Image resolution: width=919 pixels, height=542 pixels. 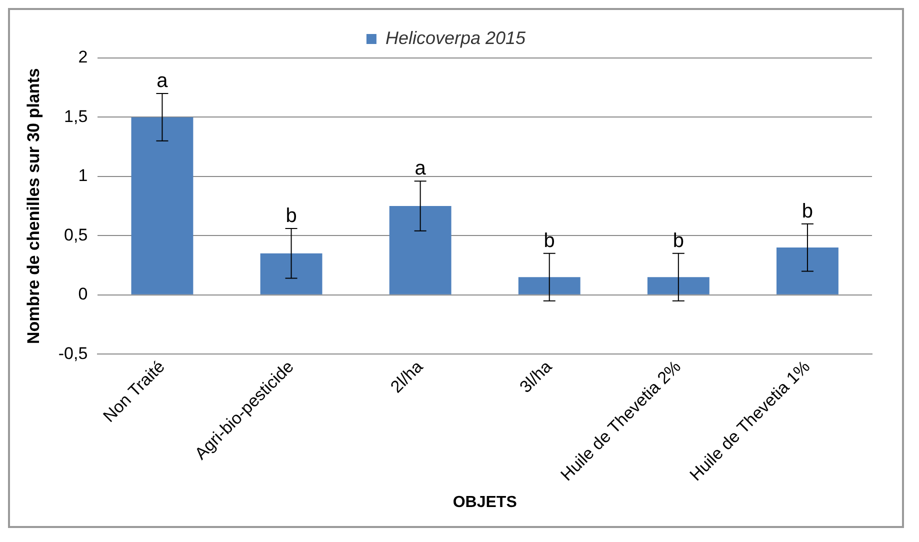 I want to click on y-tick-label: 0, so click(x=83, y=294).